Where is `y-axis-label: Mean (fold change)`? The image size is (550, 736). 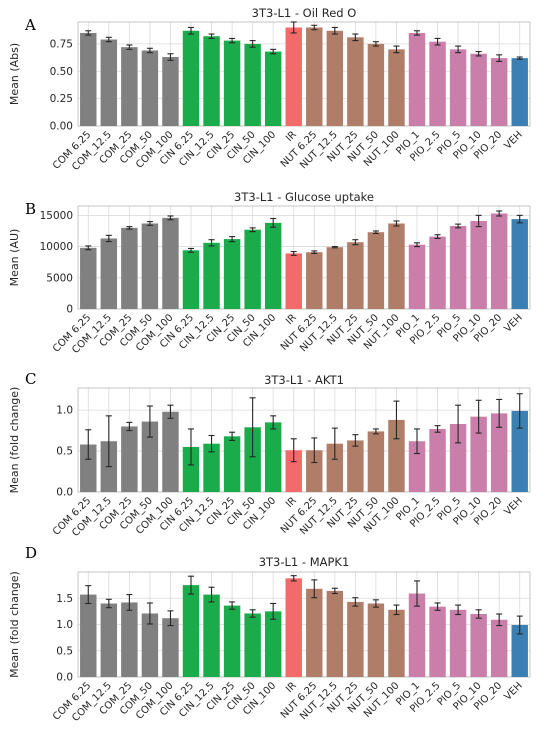 y-axis-label: Mean (fold change) is located at coordinates (14, 440).